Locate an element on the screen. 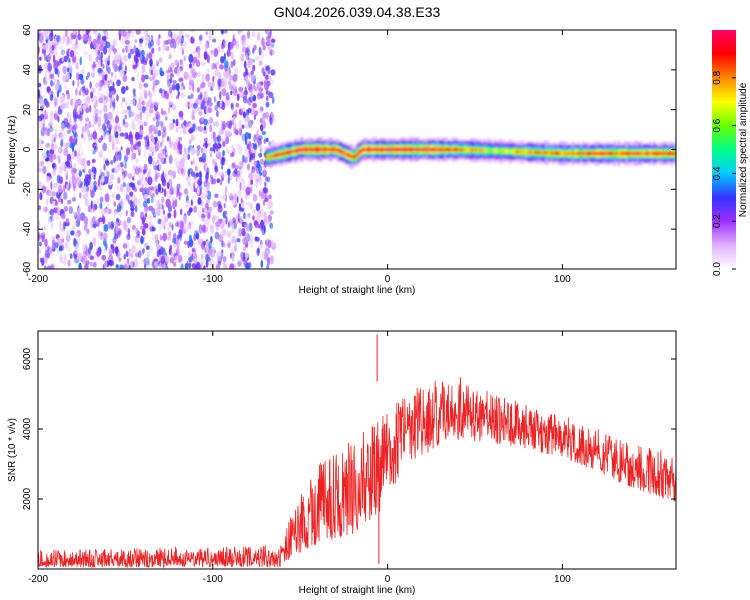 The height and width of the screenshot is (600, 750). y-tick-label: 0 is located at coordinates (27, 149).